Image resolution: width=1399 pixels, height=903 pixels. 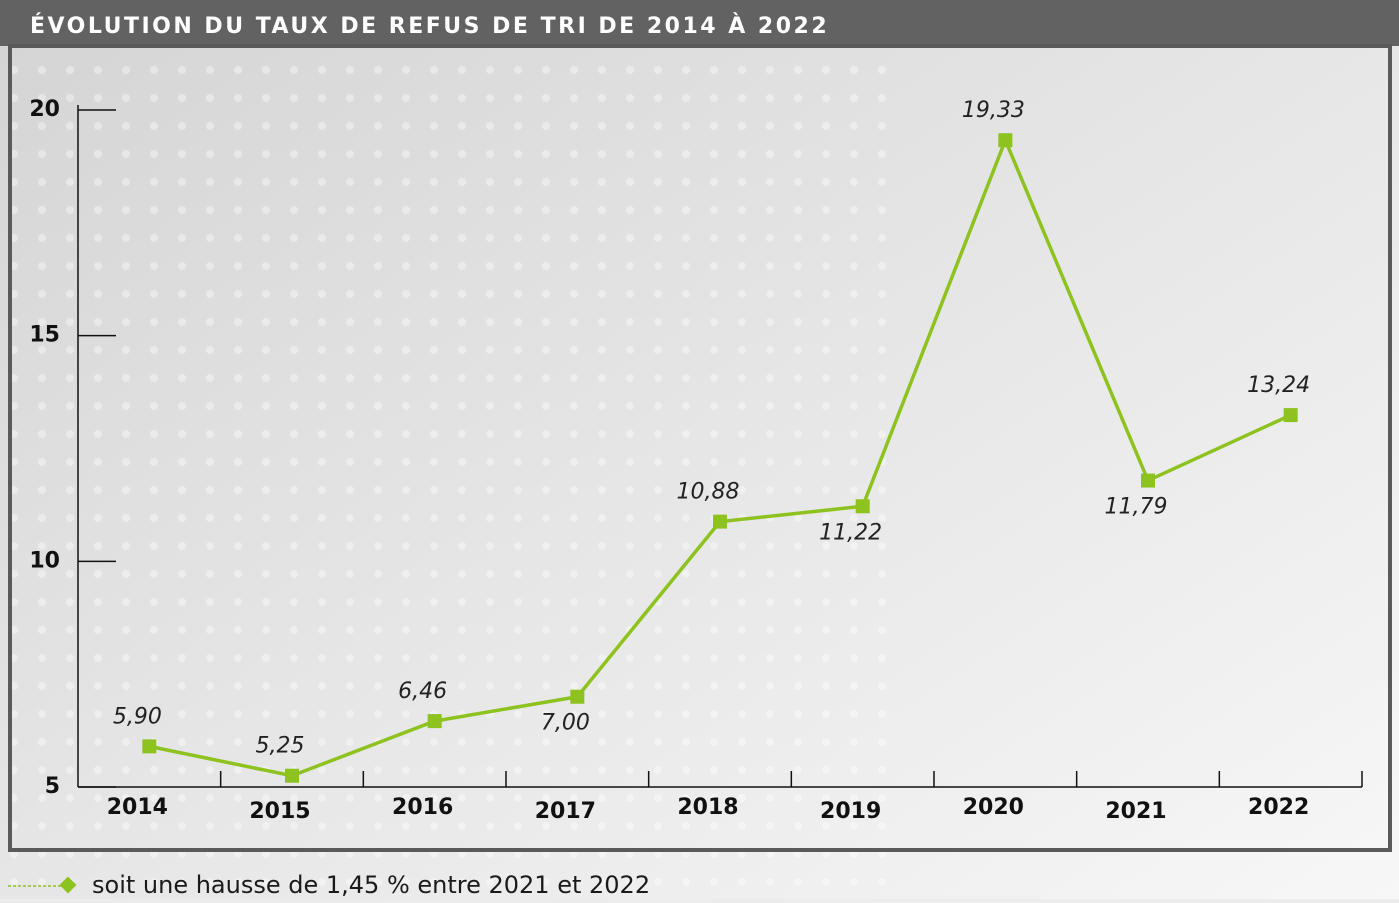 What do you see at coordinates (422, 691) in the screenshot?
I see `data-label: 6,46` at bounding box center [422, 691].